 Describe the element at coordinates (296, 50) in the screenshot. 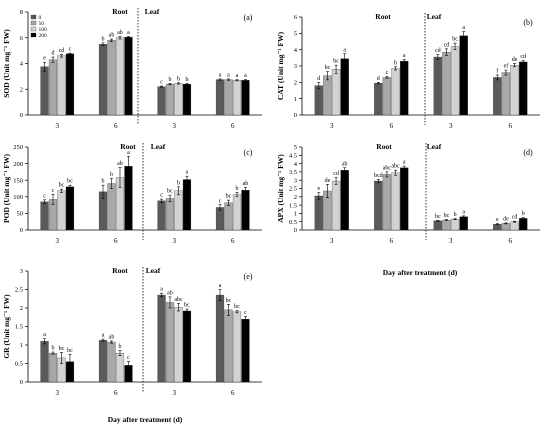

I see `y-tick-label: 4` at that location.